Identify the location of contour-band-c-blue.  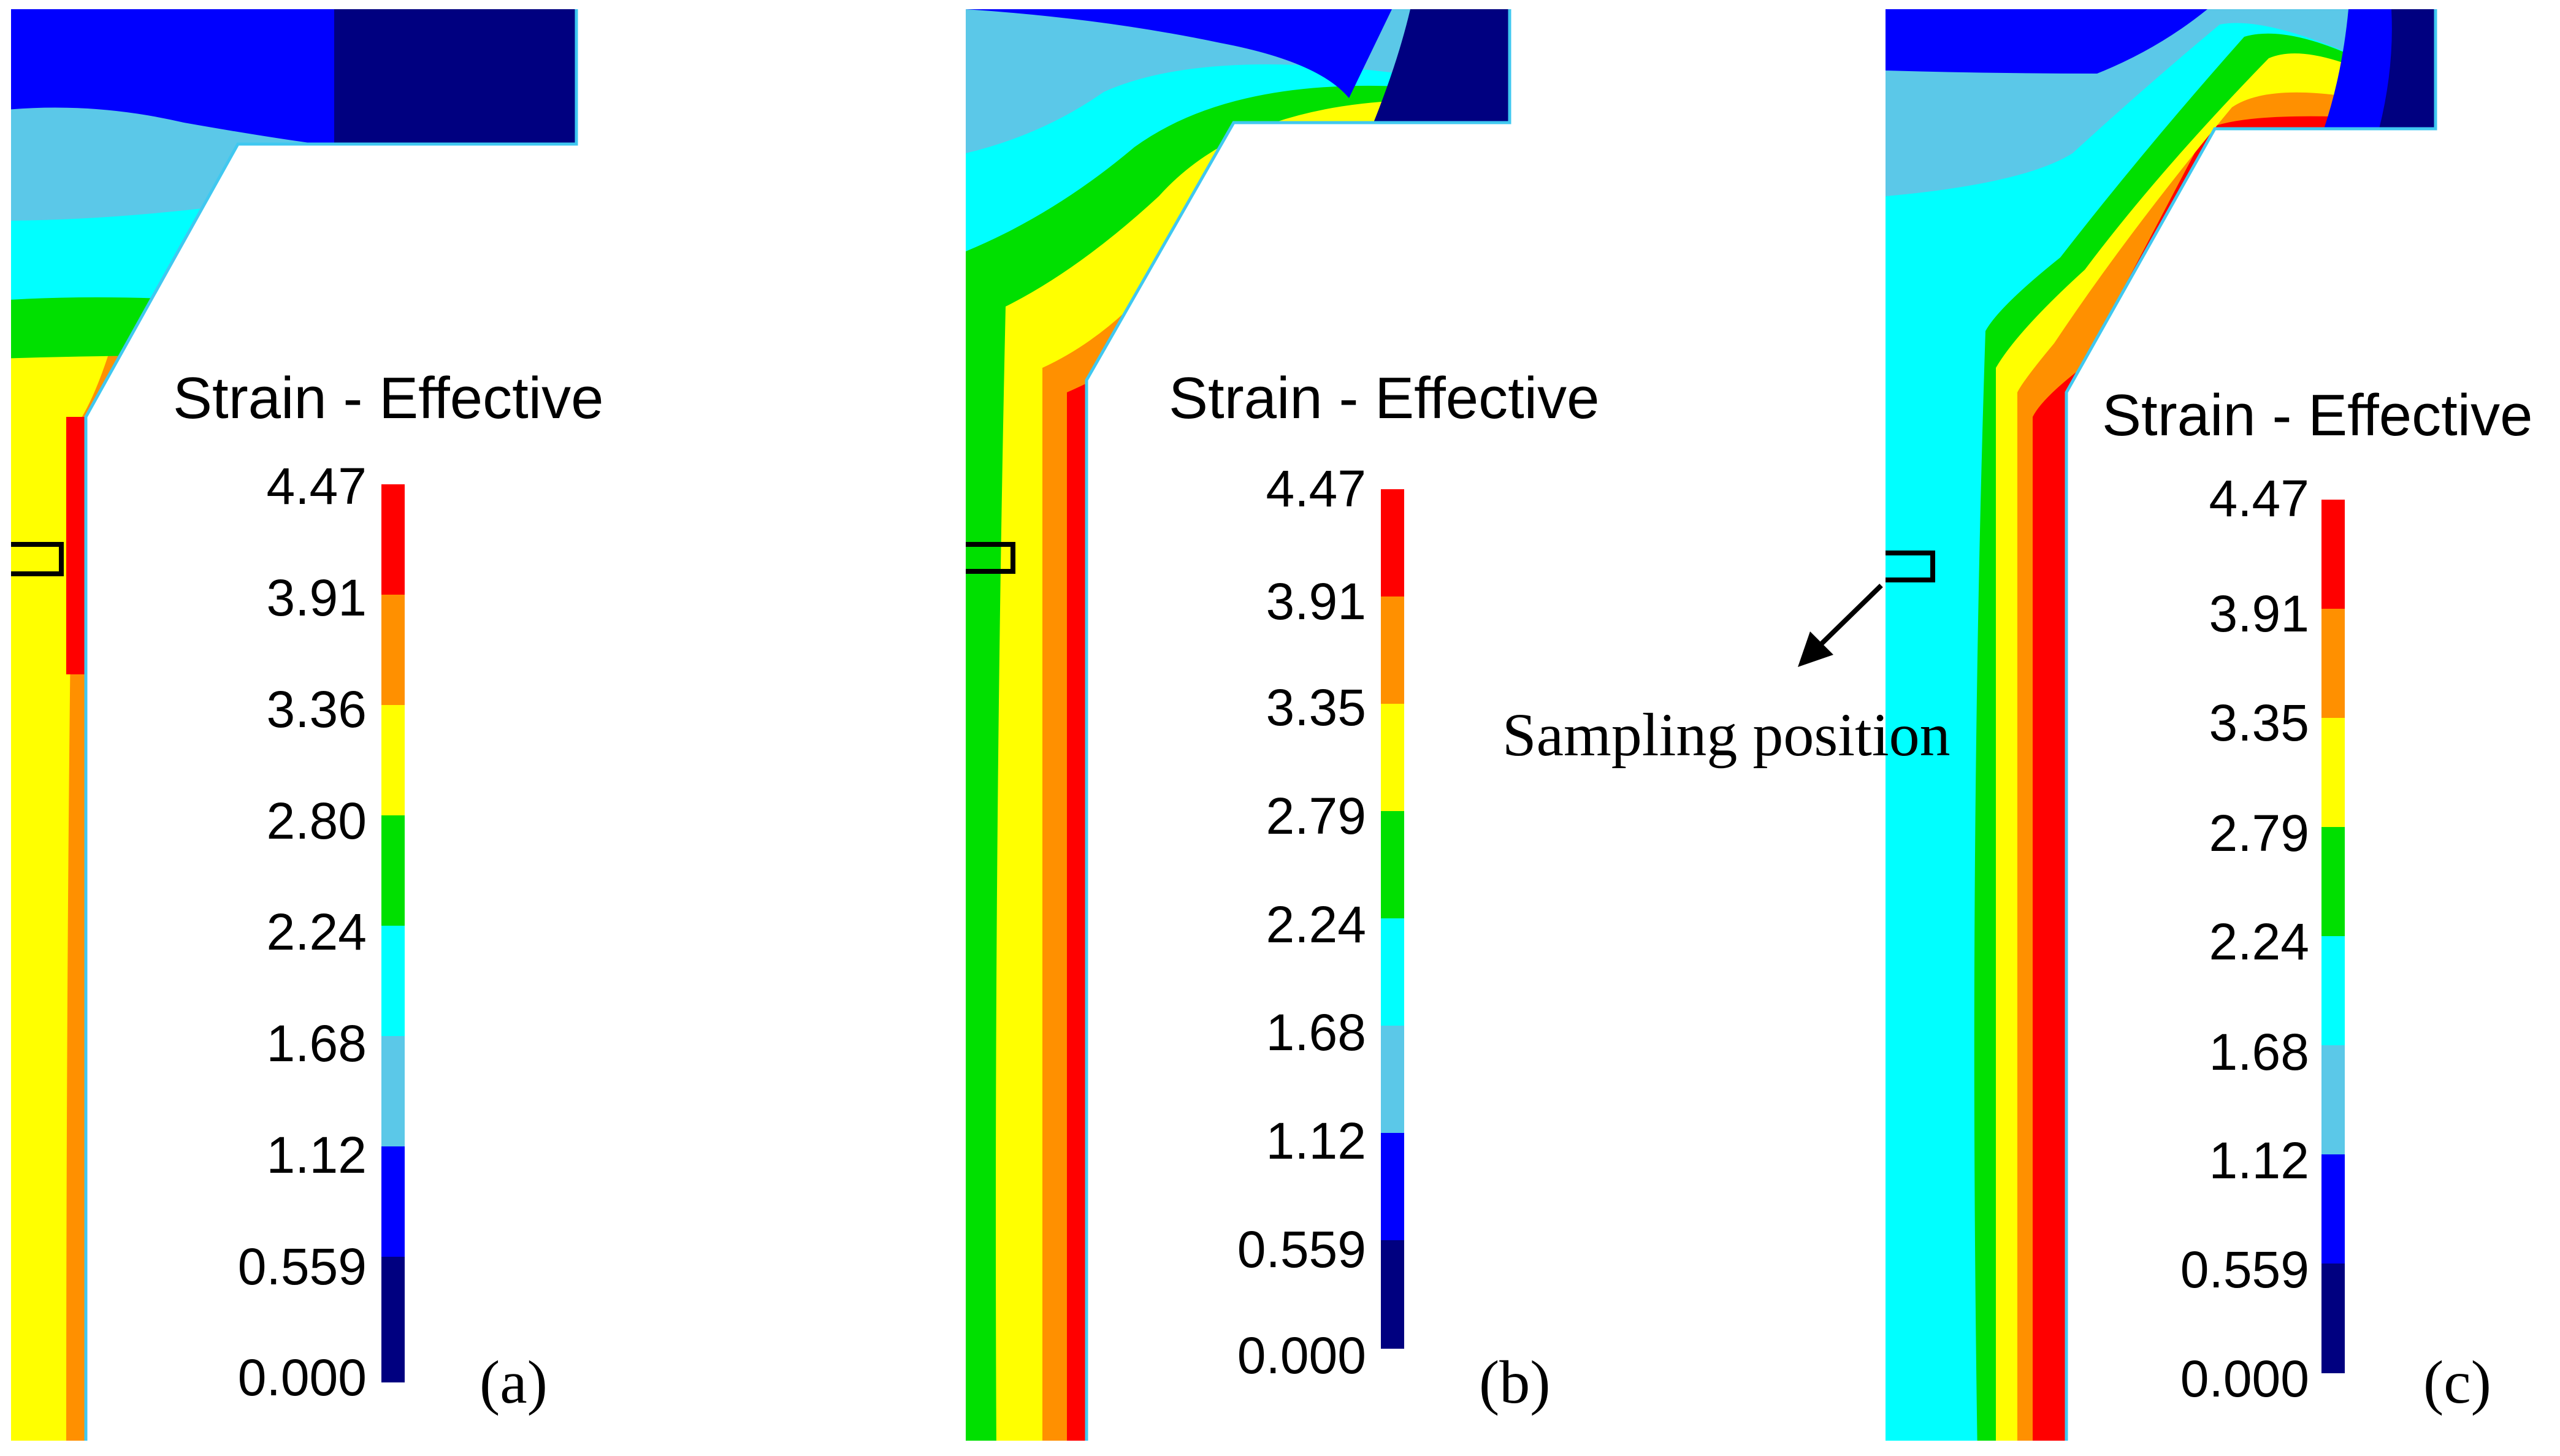
(2046, 42).